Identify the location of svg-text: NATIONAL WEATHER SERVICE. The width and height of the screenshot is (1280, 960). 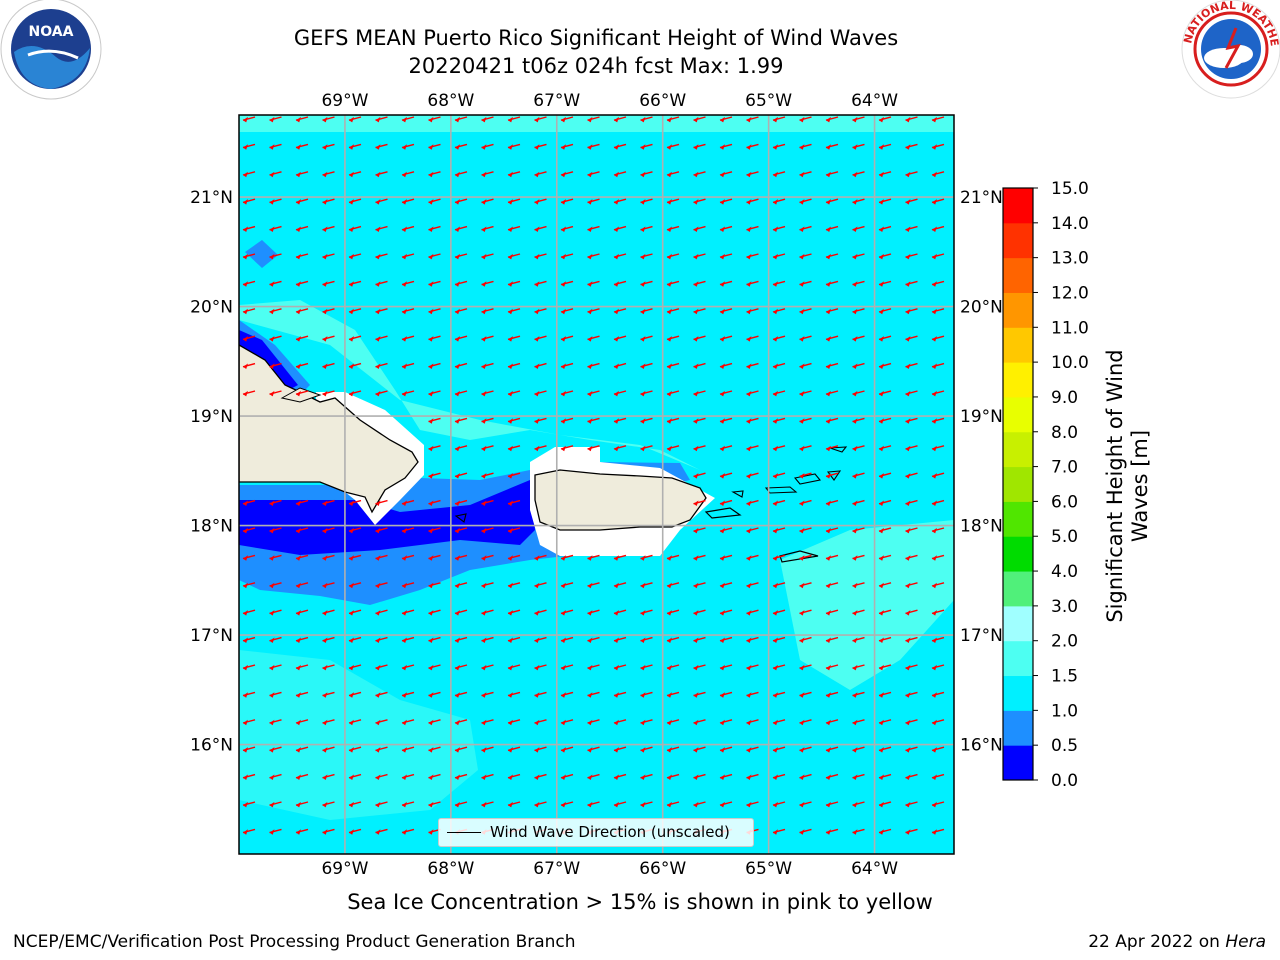
(640, 23).